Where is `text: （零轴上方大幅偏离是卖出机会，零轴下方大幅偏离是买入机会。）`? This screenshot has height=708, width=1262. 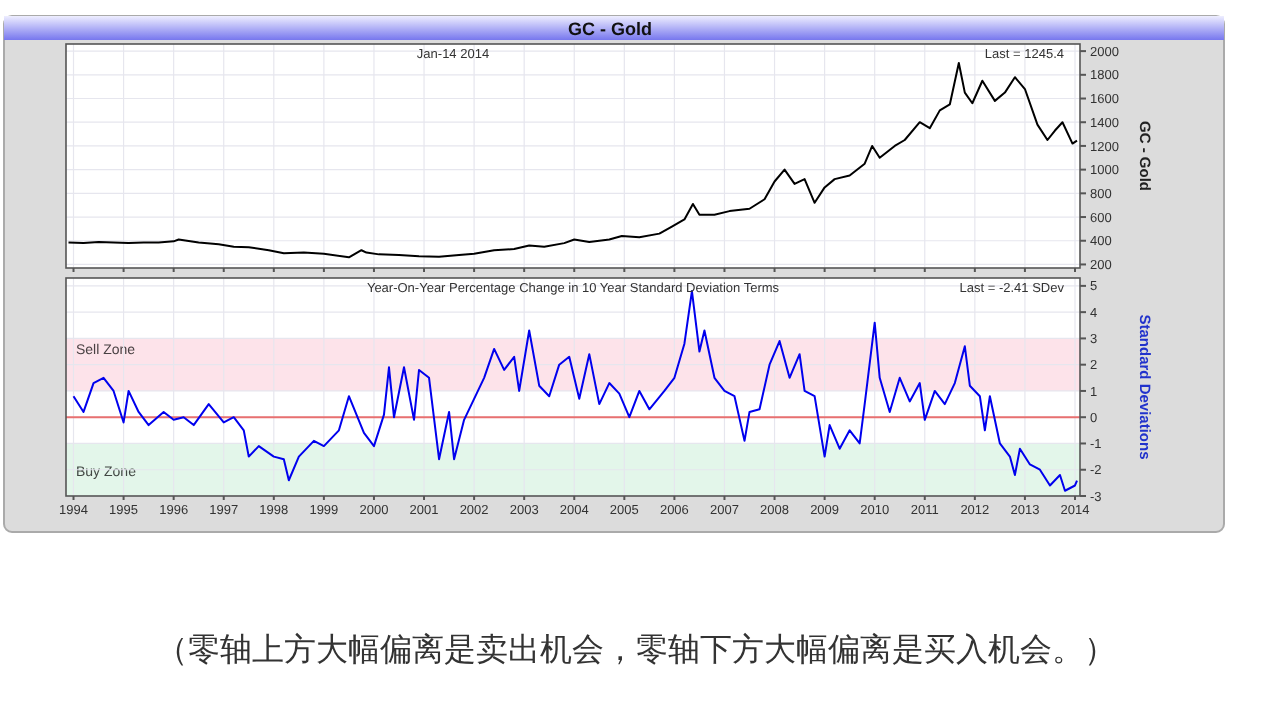
text: （零轴上方大幅偏离是卖出机会，零轴下方大幅偏离是买入机会。） is located at coordinates (636, 649).